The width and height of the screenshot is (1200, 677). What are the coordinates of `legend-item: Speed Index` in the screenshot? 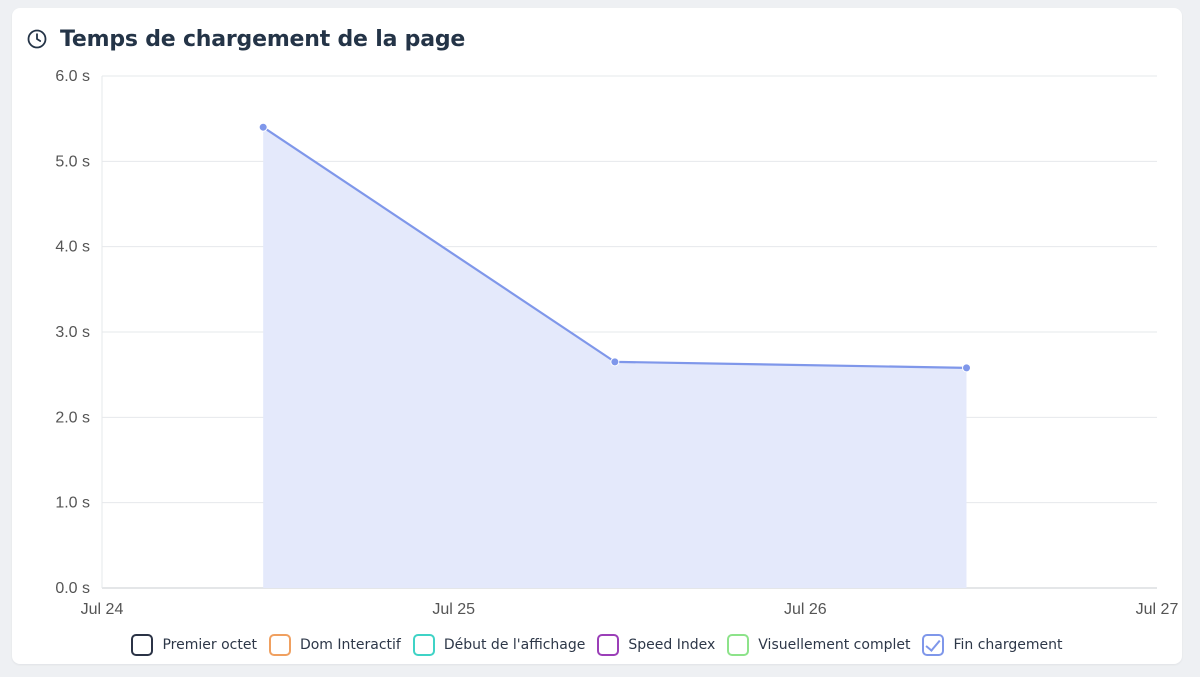 It's located at (656, 645).